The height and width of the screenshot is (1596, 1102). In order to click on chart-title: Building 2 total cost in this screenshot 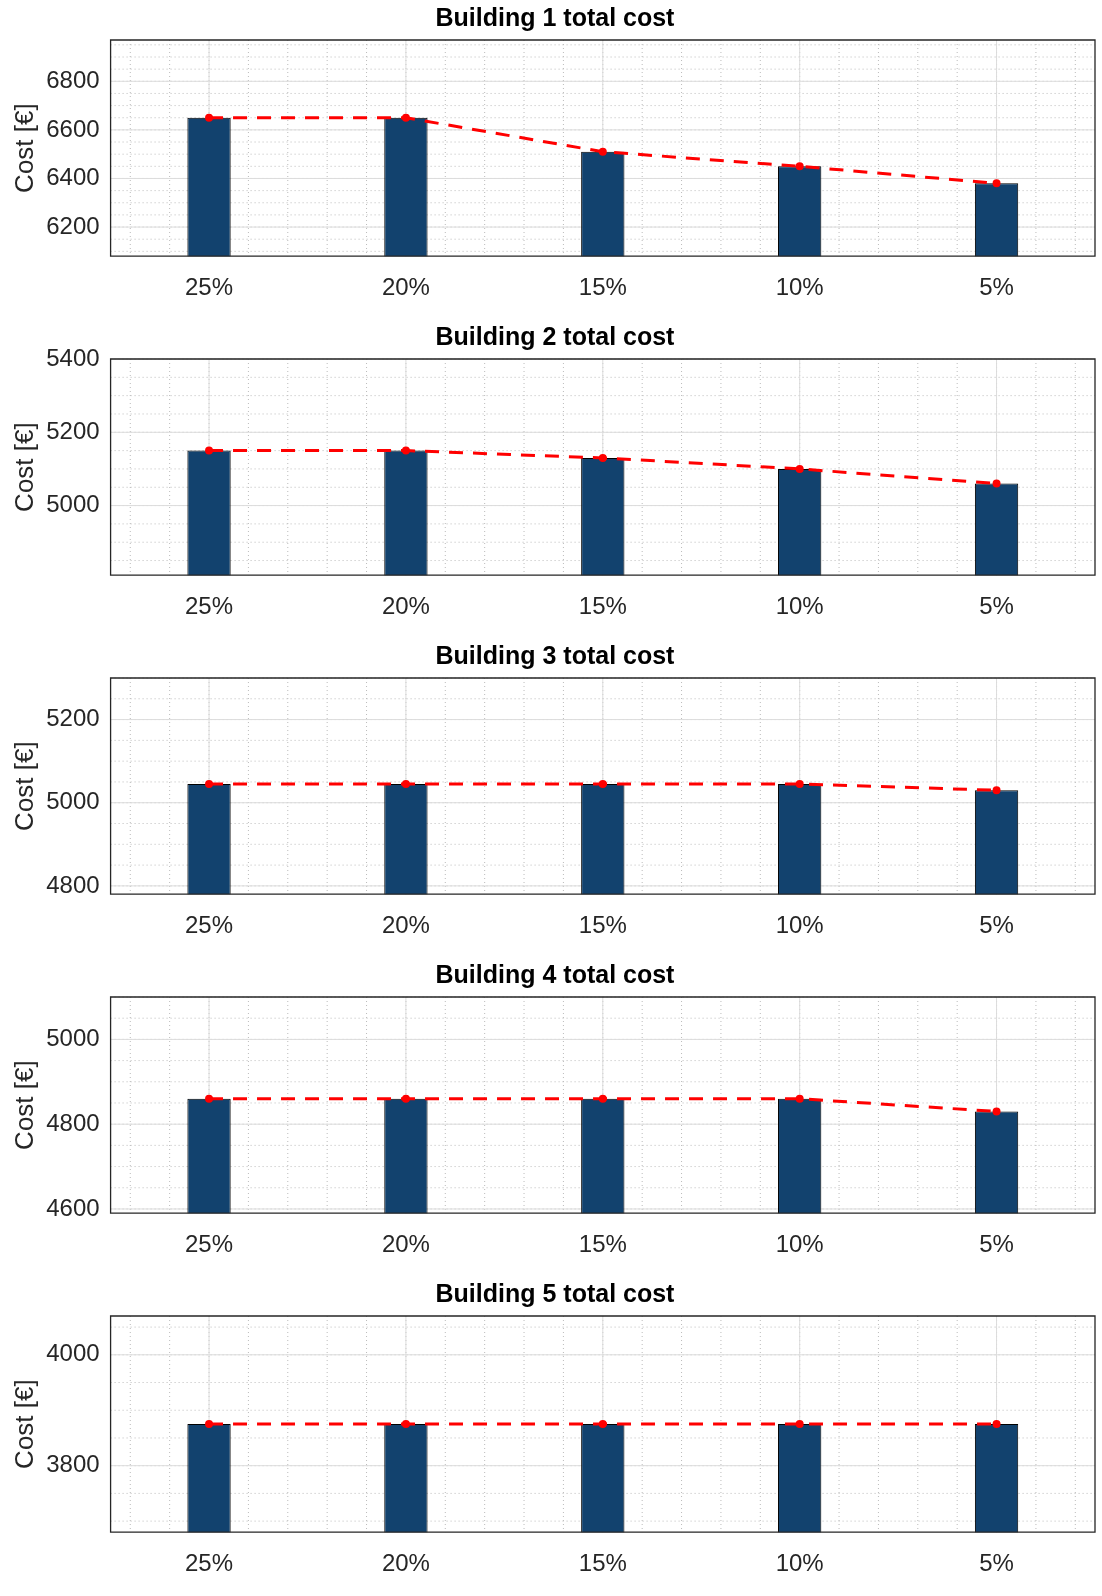, I will do `click(555, 335)`.